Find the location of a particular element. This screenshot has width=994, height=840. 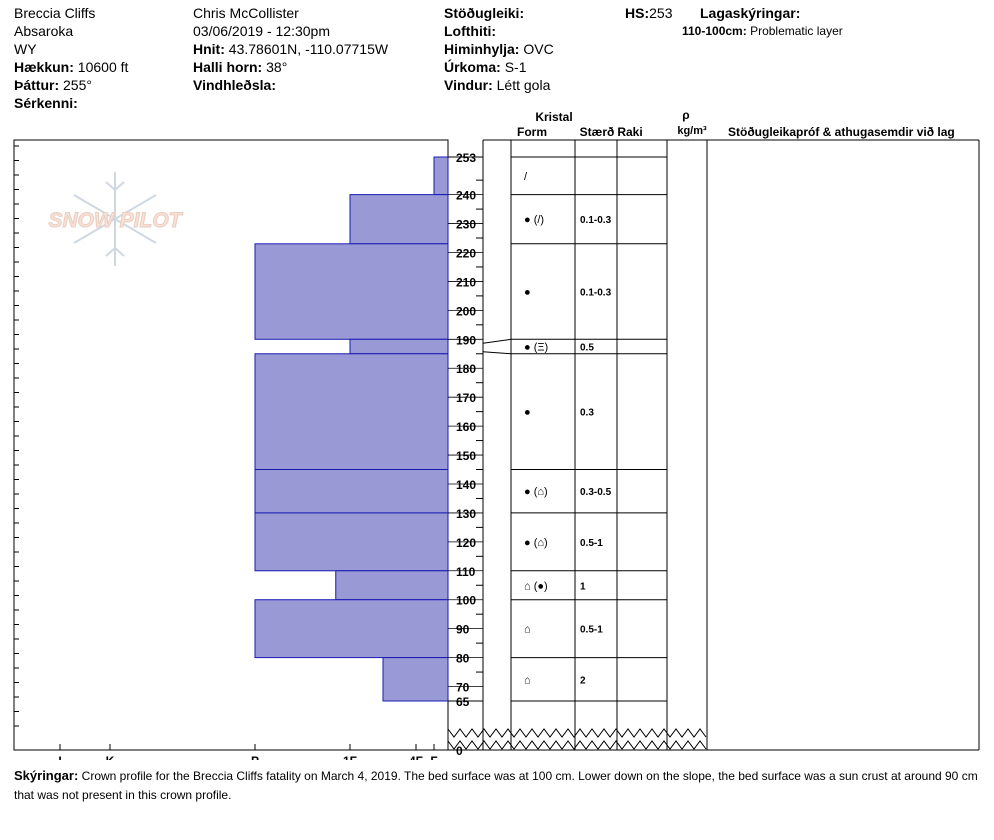

precip-label: Úrkoma: is located at coordinates (472, 67).